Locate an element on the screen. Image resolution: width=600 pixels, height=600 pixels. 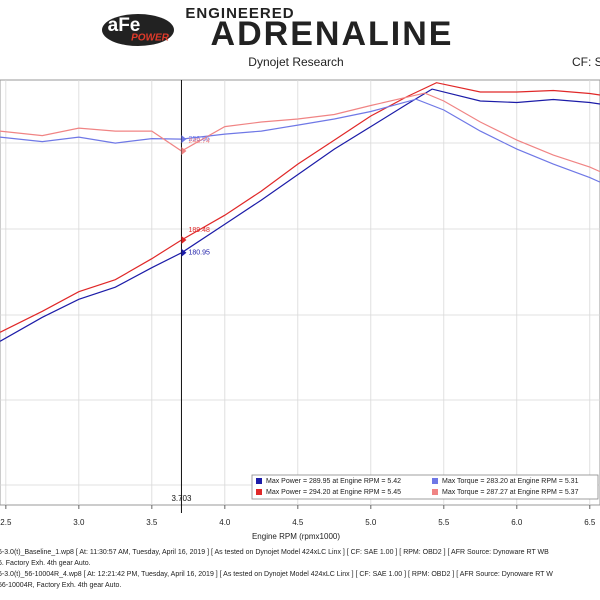
logo-badge is located at coordinates (138, 30).